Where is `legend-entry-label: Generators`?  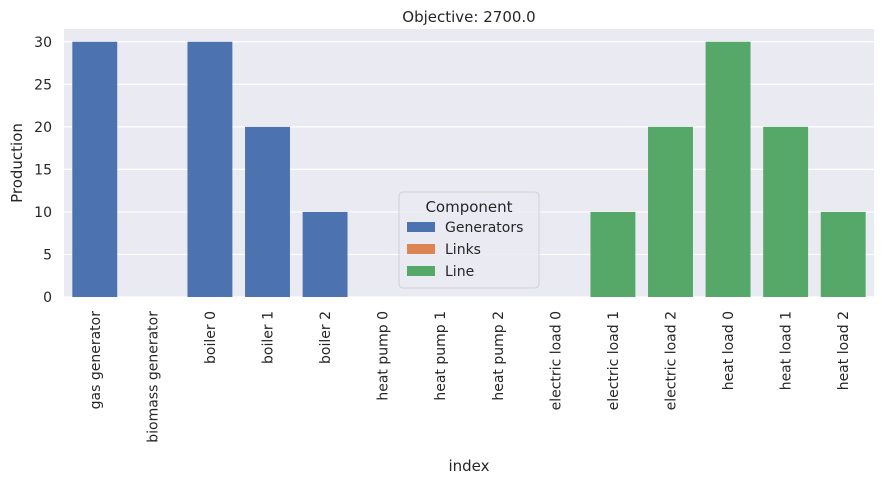
legend-entry-label: Generators is located at coordinates (484, 228).